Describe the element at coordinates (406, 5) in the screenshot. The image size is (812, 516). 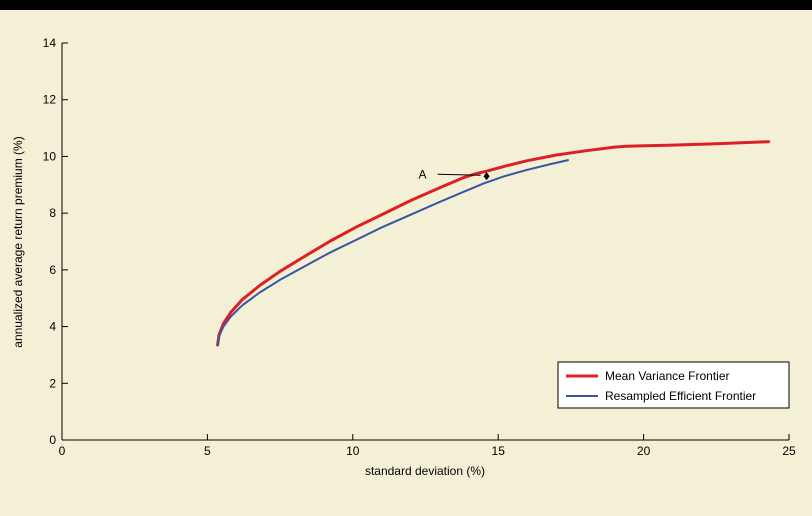
I see `top-black-bar` at that location.